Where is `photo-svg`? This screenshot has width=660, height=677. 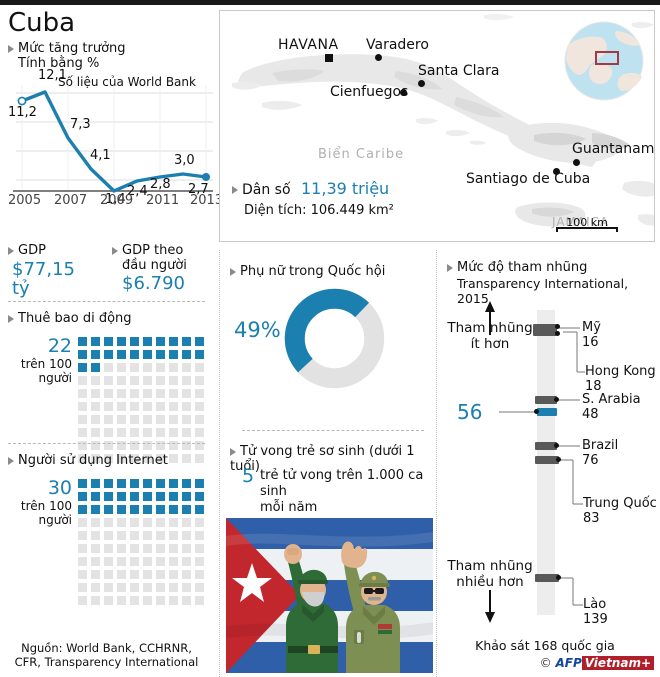 photo-svg is located at coordinates (329, 595).